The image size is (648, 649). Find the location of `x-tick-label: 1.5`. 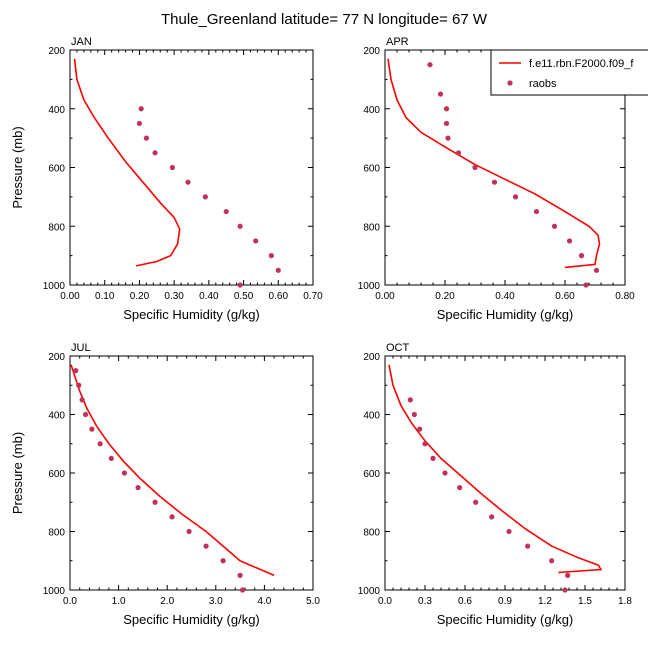

x-tick-label: 1.5 is located at coordinates (585, 601).